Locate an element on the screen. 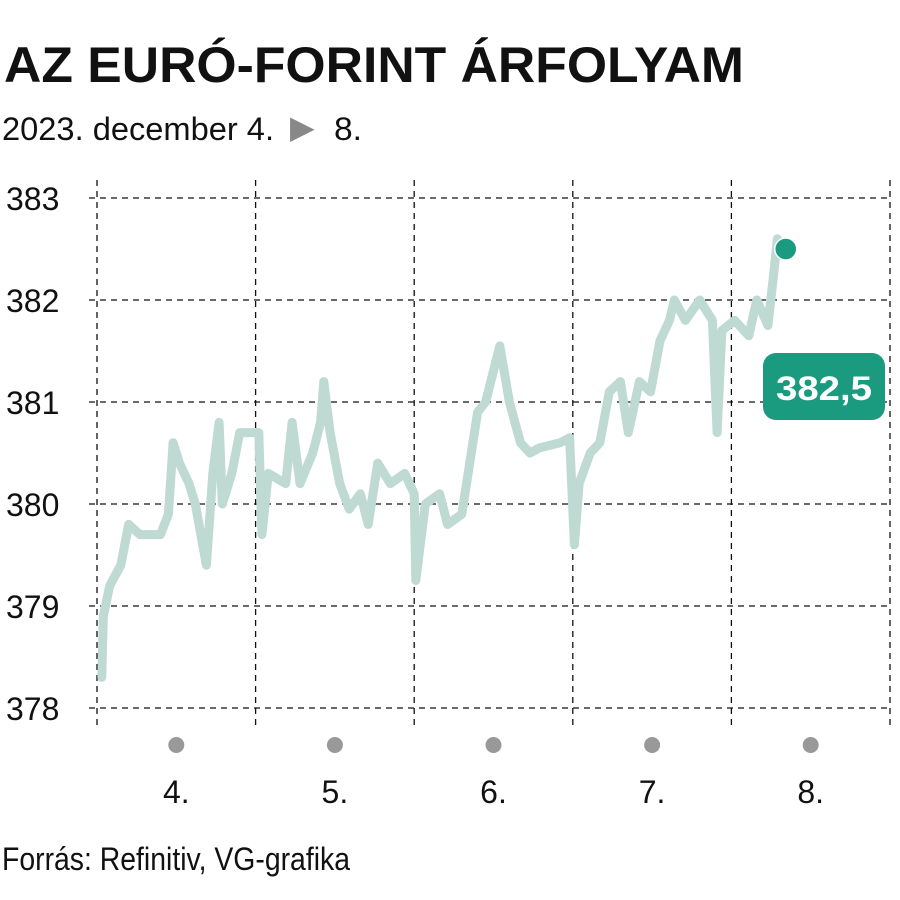 The height and width of the screenshot is (900, 900). x-tick-label: 6. is located at coordinates (493, 792).